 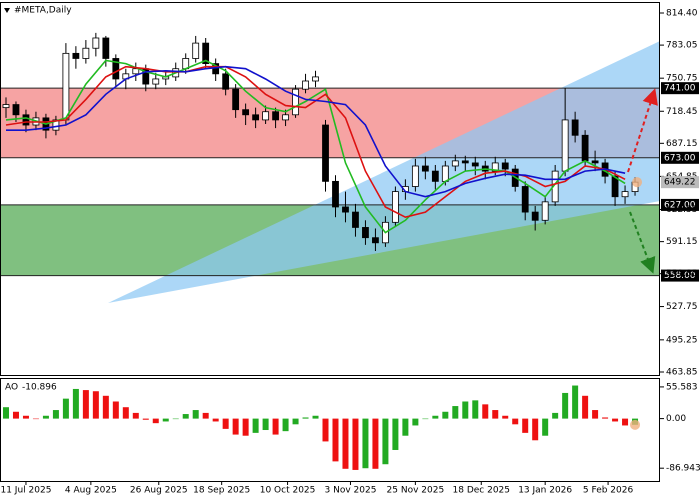 I want to click on x-tick-label: 18 Dec 2025, so click(x=482, y=491).